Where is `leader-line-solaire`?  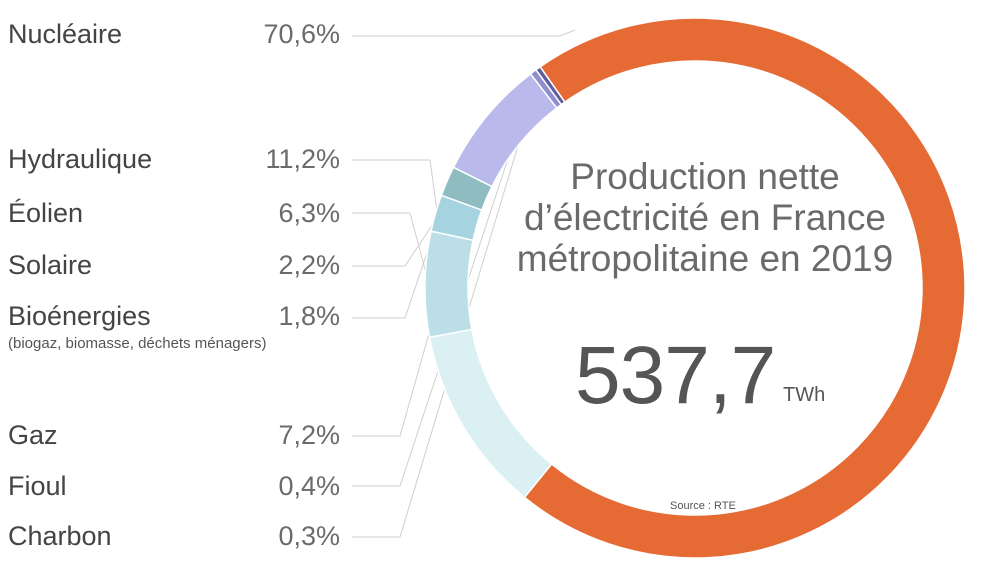 leader-line-solaire is located at coordinates (396, 240).